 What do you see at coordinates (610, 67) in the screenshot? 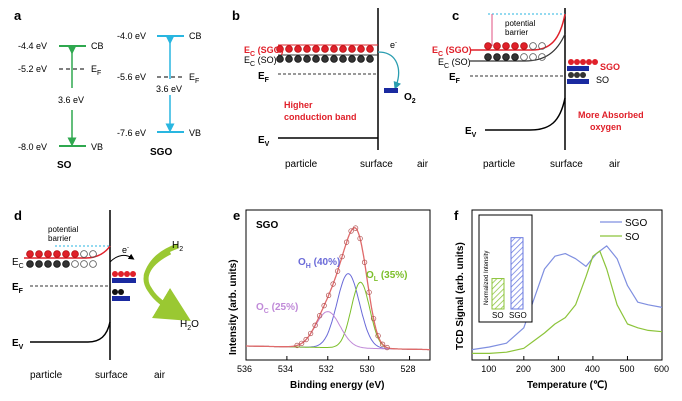
I see `c-sgo-tag: SGO` at bounding box center [610, 67].